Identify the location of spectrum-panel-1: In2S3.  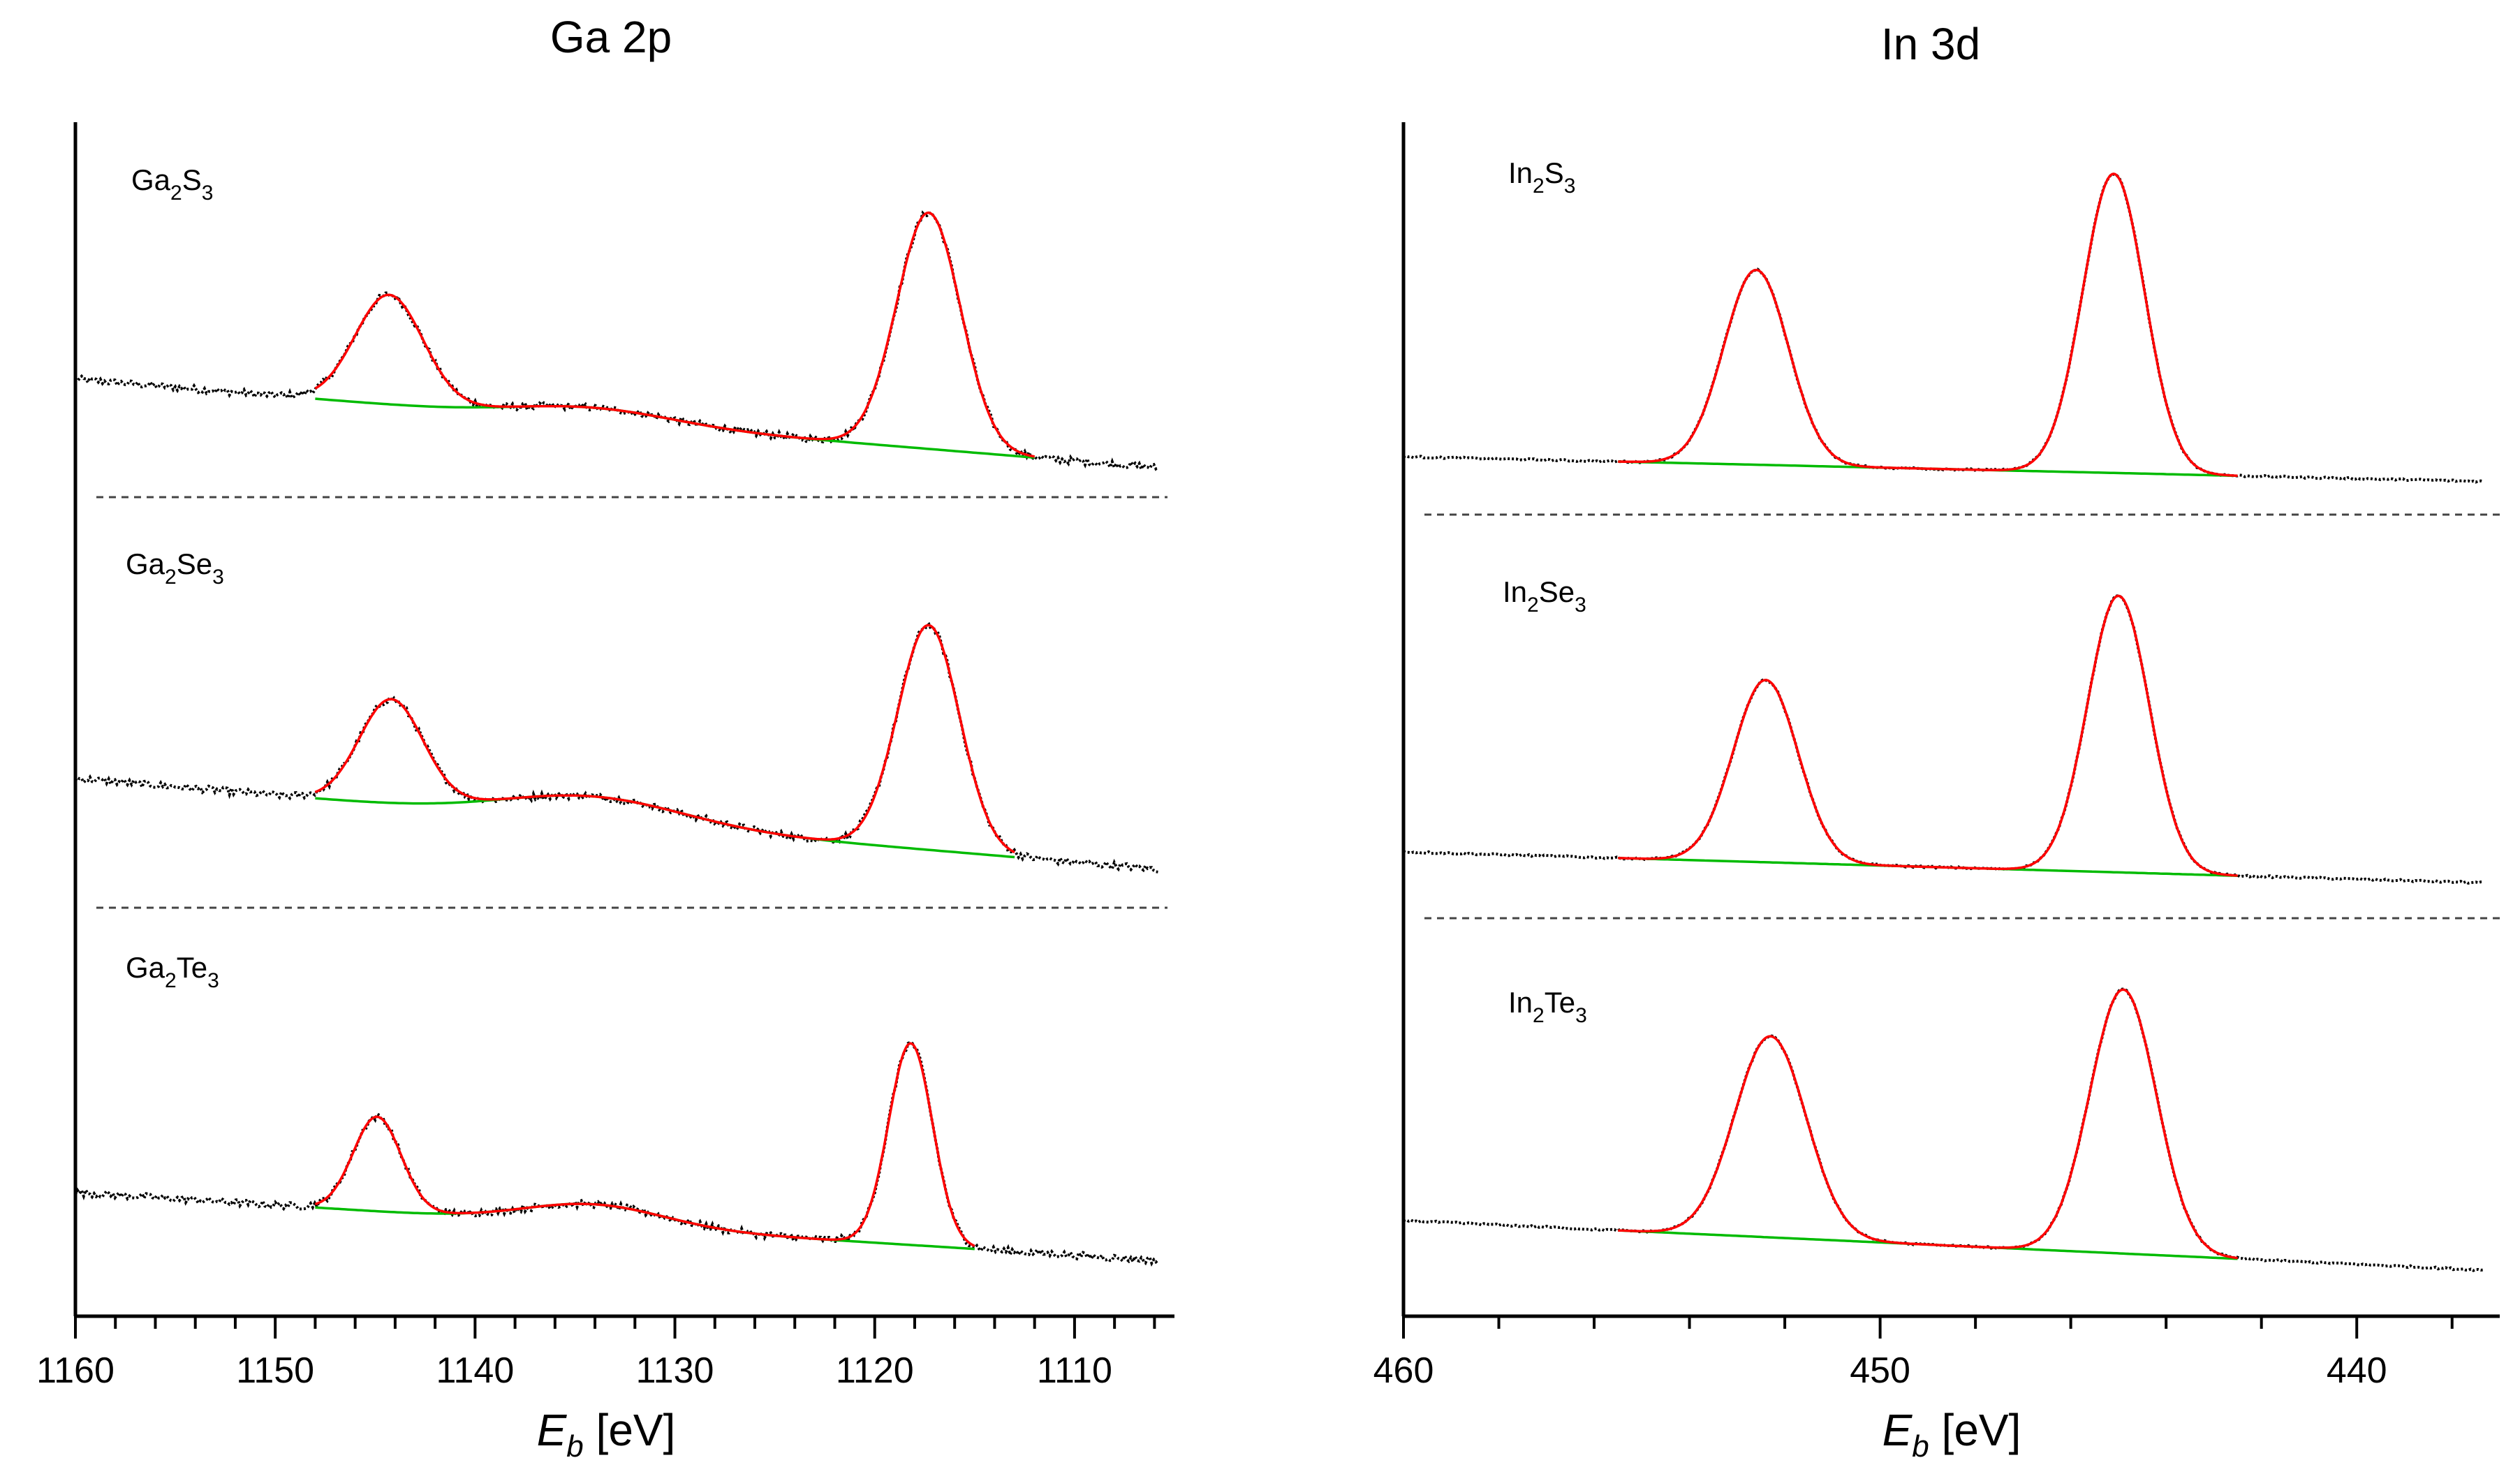
(1952, 336).